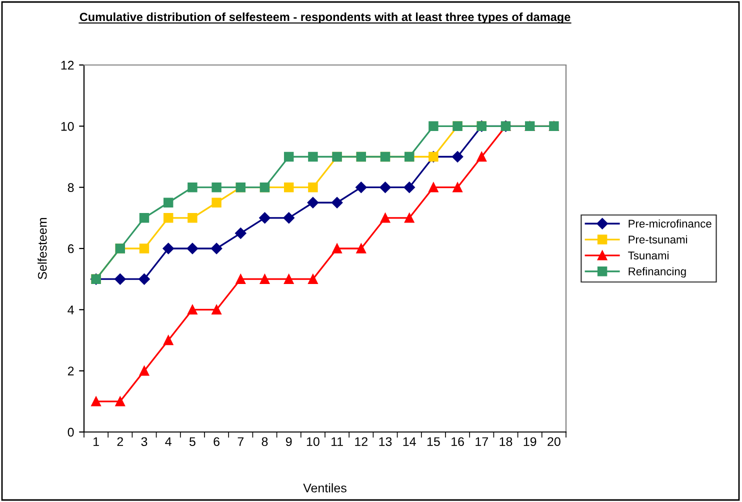 The width and height of the screenshot is (742, 502). Describe the element at coordinates (71, 249) in the screenshot. I see `y-tick-label: 6` at that location.